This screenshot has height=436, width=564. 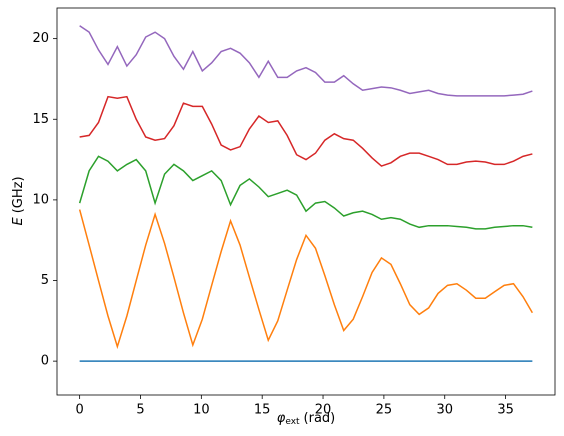 I want to click on x-tick-label: 30, so click(x=444, y=410).